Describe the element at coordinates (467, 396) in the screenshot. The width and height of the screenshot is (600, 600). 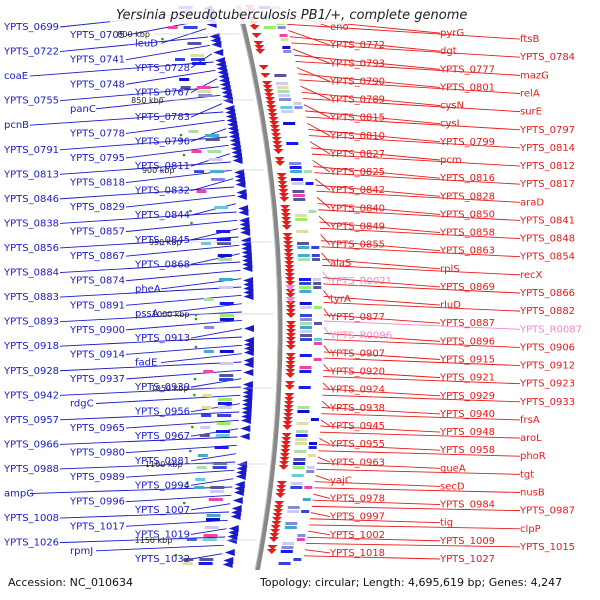
I see `gene-label: YPTS_0929` at that location.